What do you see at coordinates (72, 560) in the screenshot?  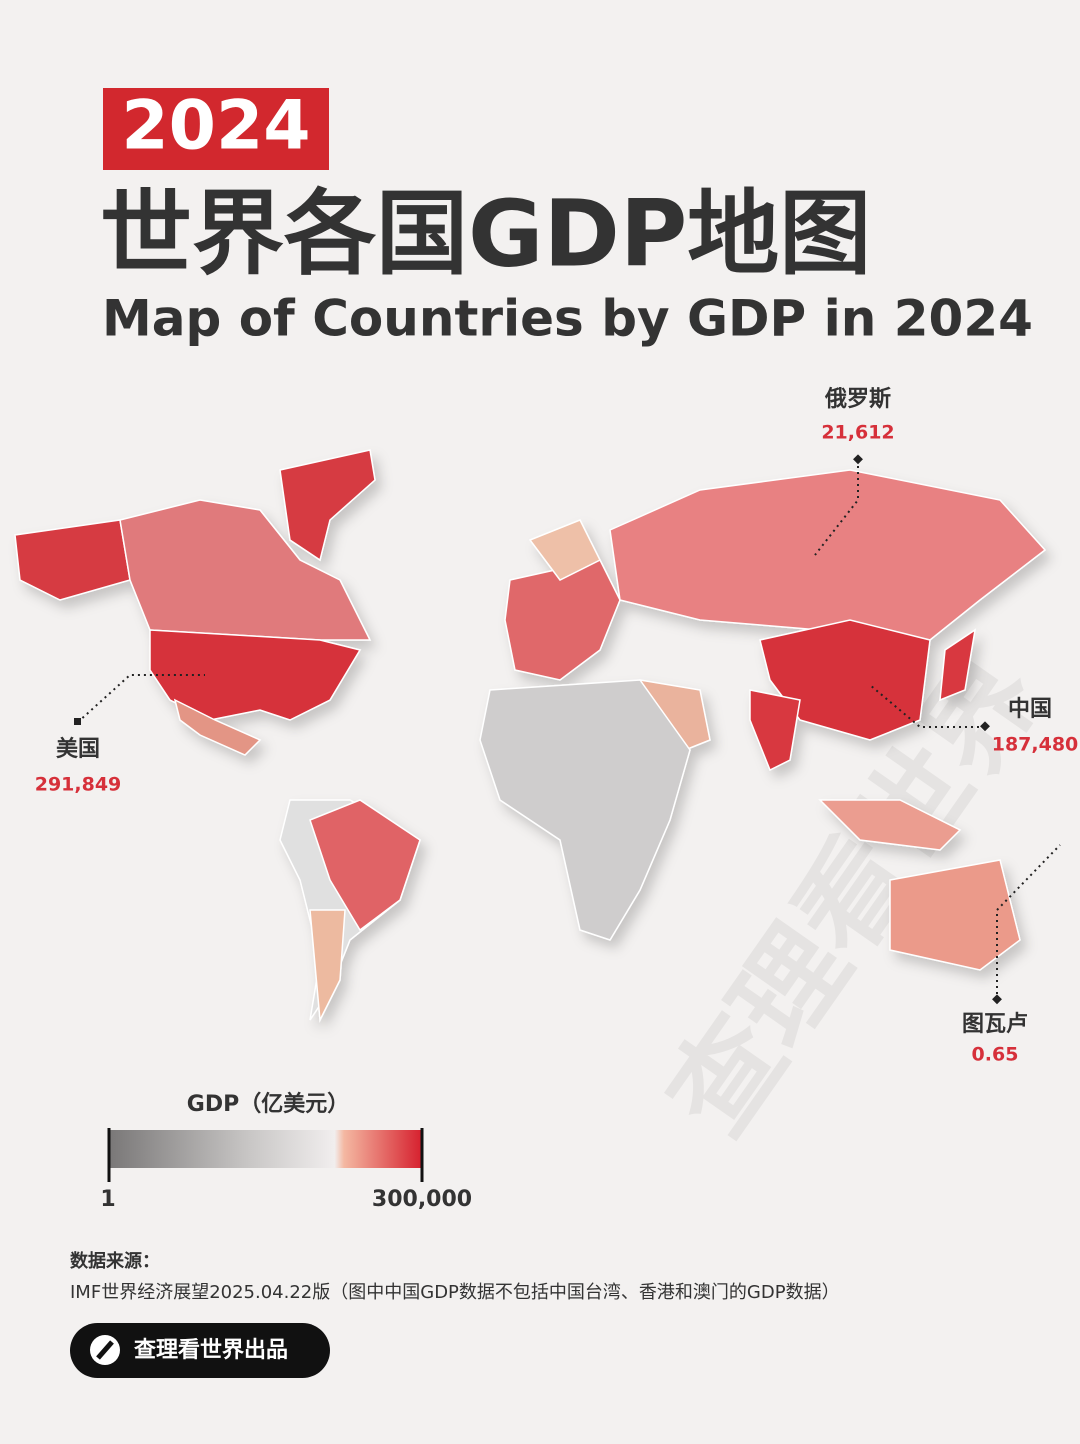 I see `alaska` at bounding box center [72, 560].